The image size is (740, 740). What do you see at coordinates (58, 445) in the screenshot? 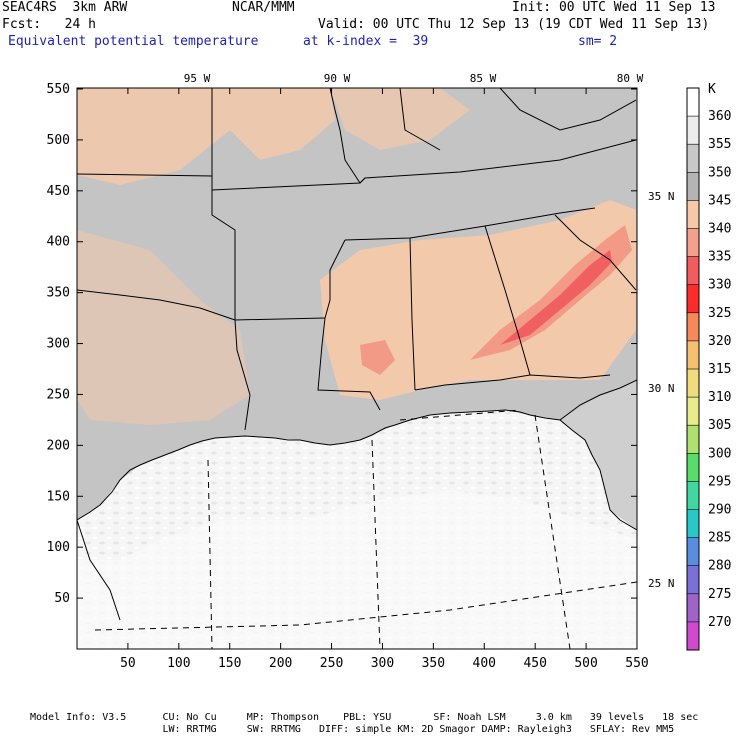
I see `y-tick-label: 200` at bounding box center [58, 445].